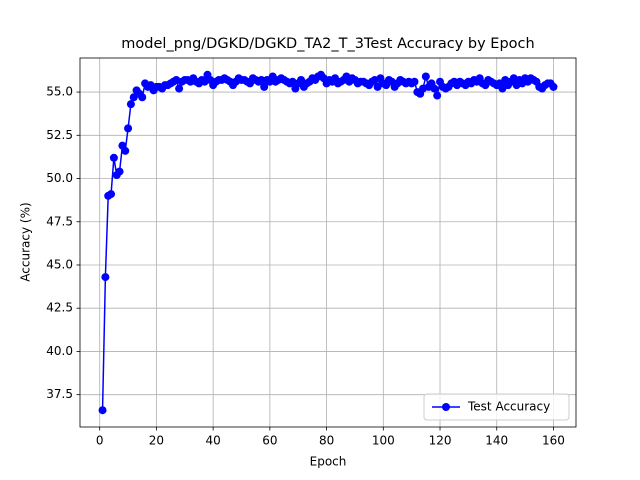 Image resolution: width=640 pixels, height=480 pixels. Describe the element at coordinates (59, 135) in the screenshot. I see `y-tick-label: 52.5` at that location.